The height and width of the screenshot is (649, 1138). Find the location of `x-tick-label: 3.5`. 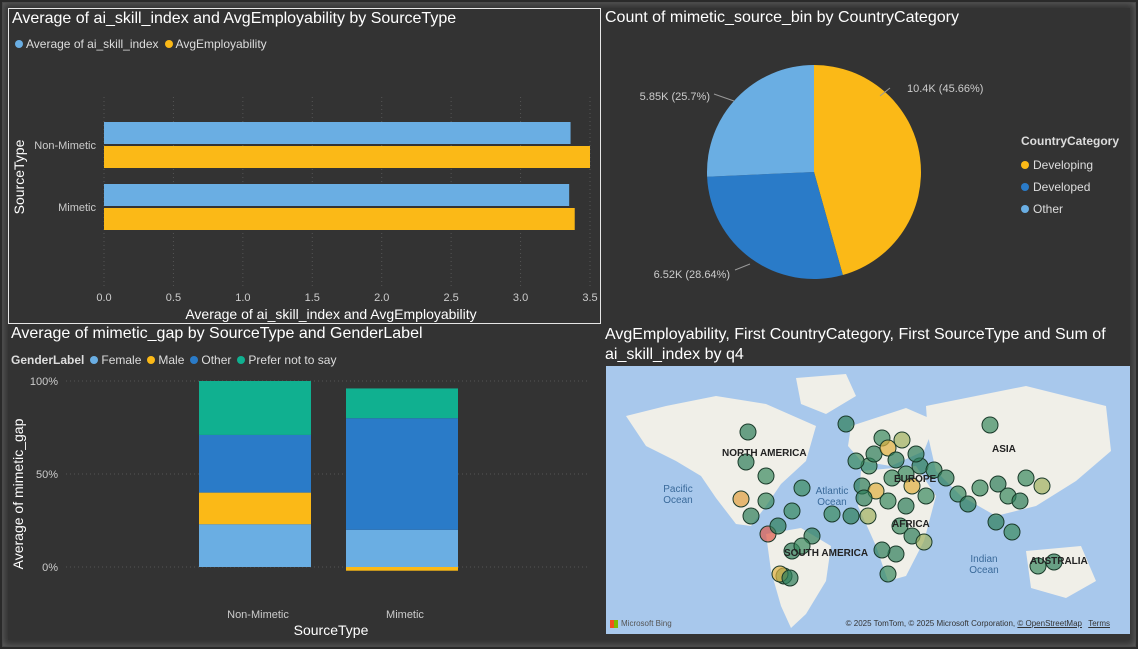

x-tick-label: 3.5 is located at coordinates (589, 298).